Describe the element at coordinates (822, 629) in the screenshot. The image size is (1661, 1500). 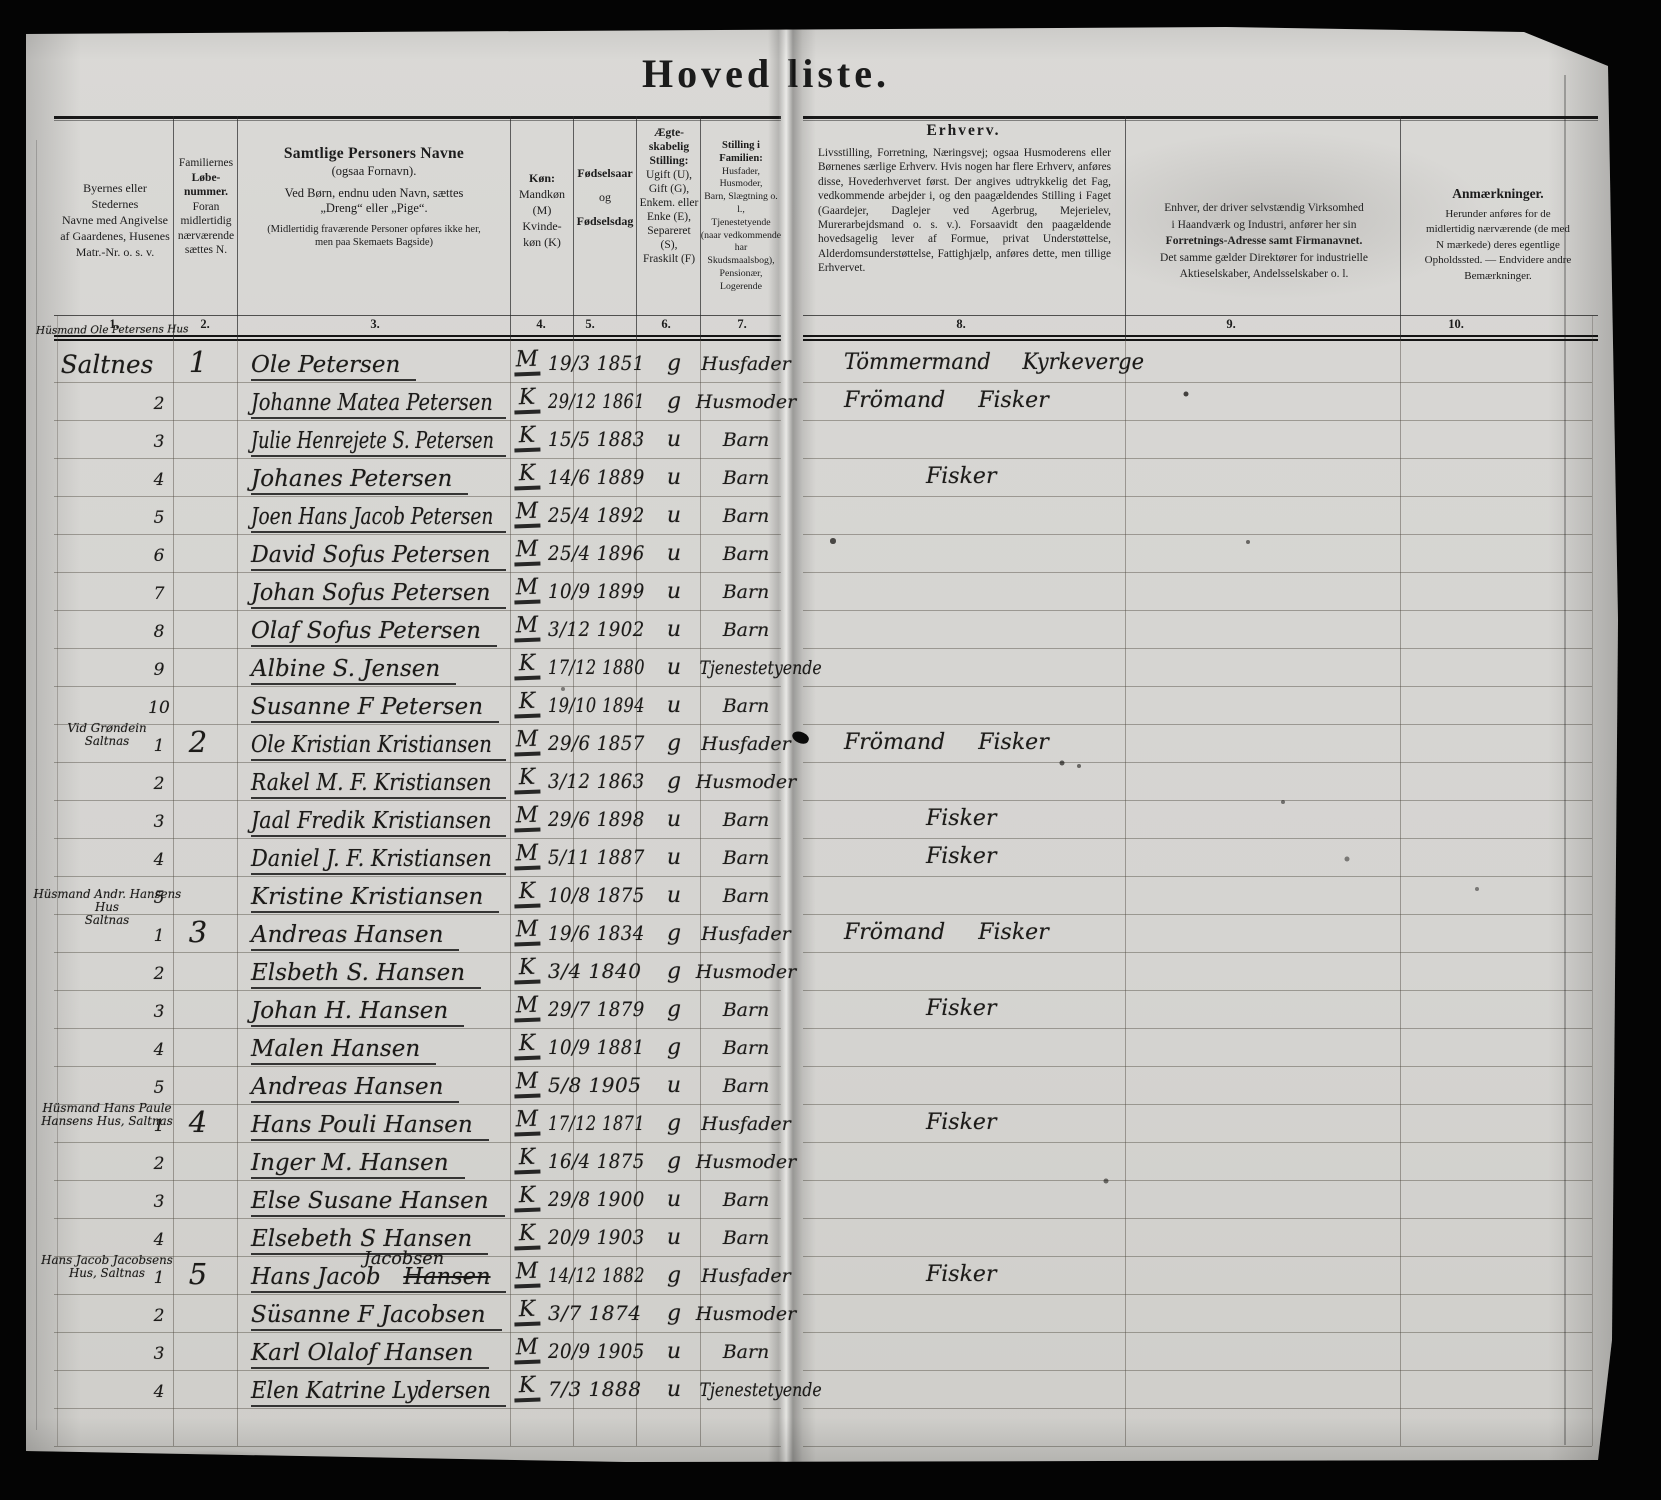
I see `table-row: 8 Olaf Sofus Petersen M 3/12 1902 u Barn` at that location.